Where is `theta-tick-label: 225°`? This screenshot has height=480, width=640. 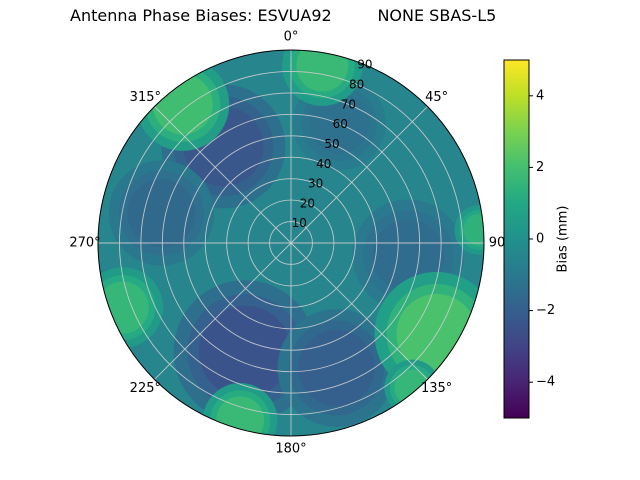 theta-tick-label: 225° is located at coordinates (145, 388).